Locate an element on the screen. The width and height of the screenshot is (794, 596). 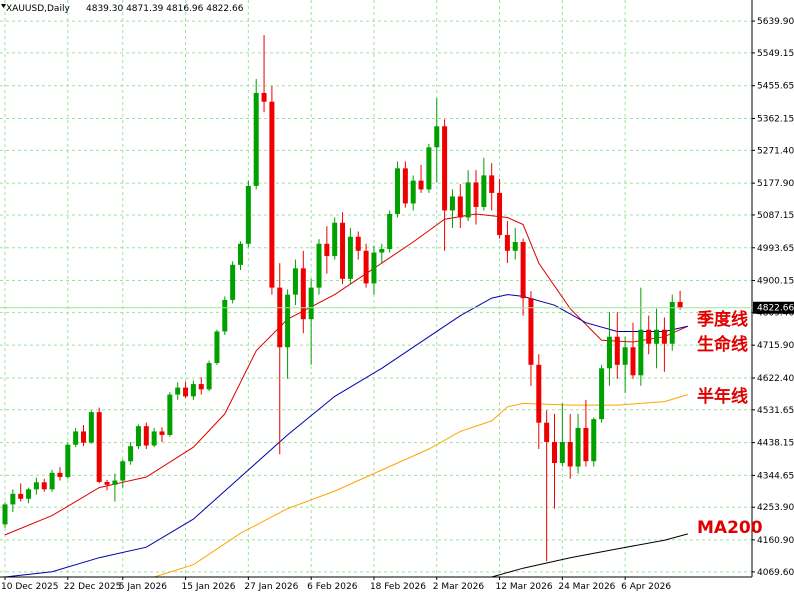
x-tick-label: 6 Feb 2026 is located at coordinates (332, 587).